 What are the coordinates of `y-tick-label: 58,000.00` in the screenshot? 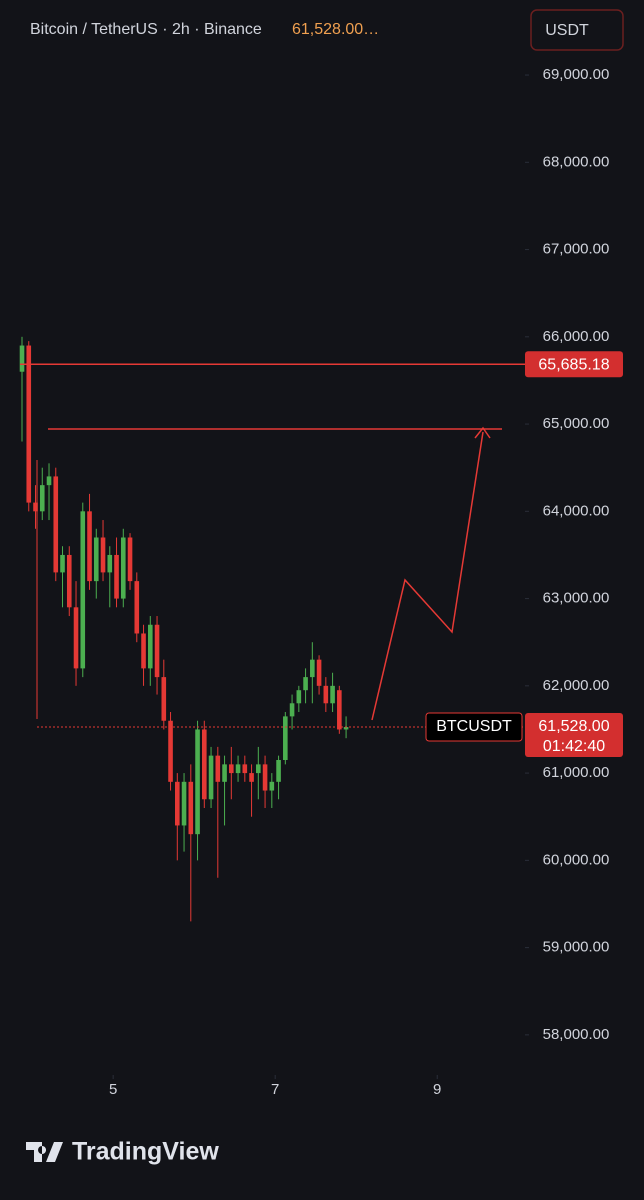 It's located at (576, 1034).